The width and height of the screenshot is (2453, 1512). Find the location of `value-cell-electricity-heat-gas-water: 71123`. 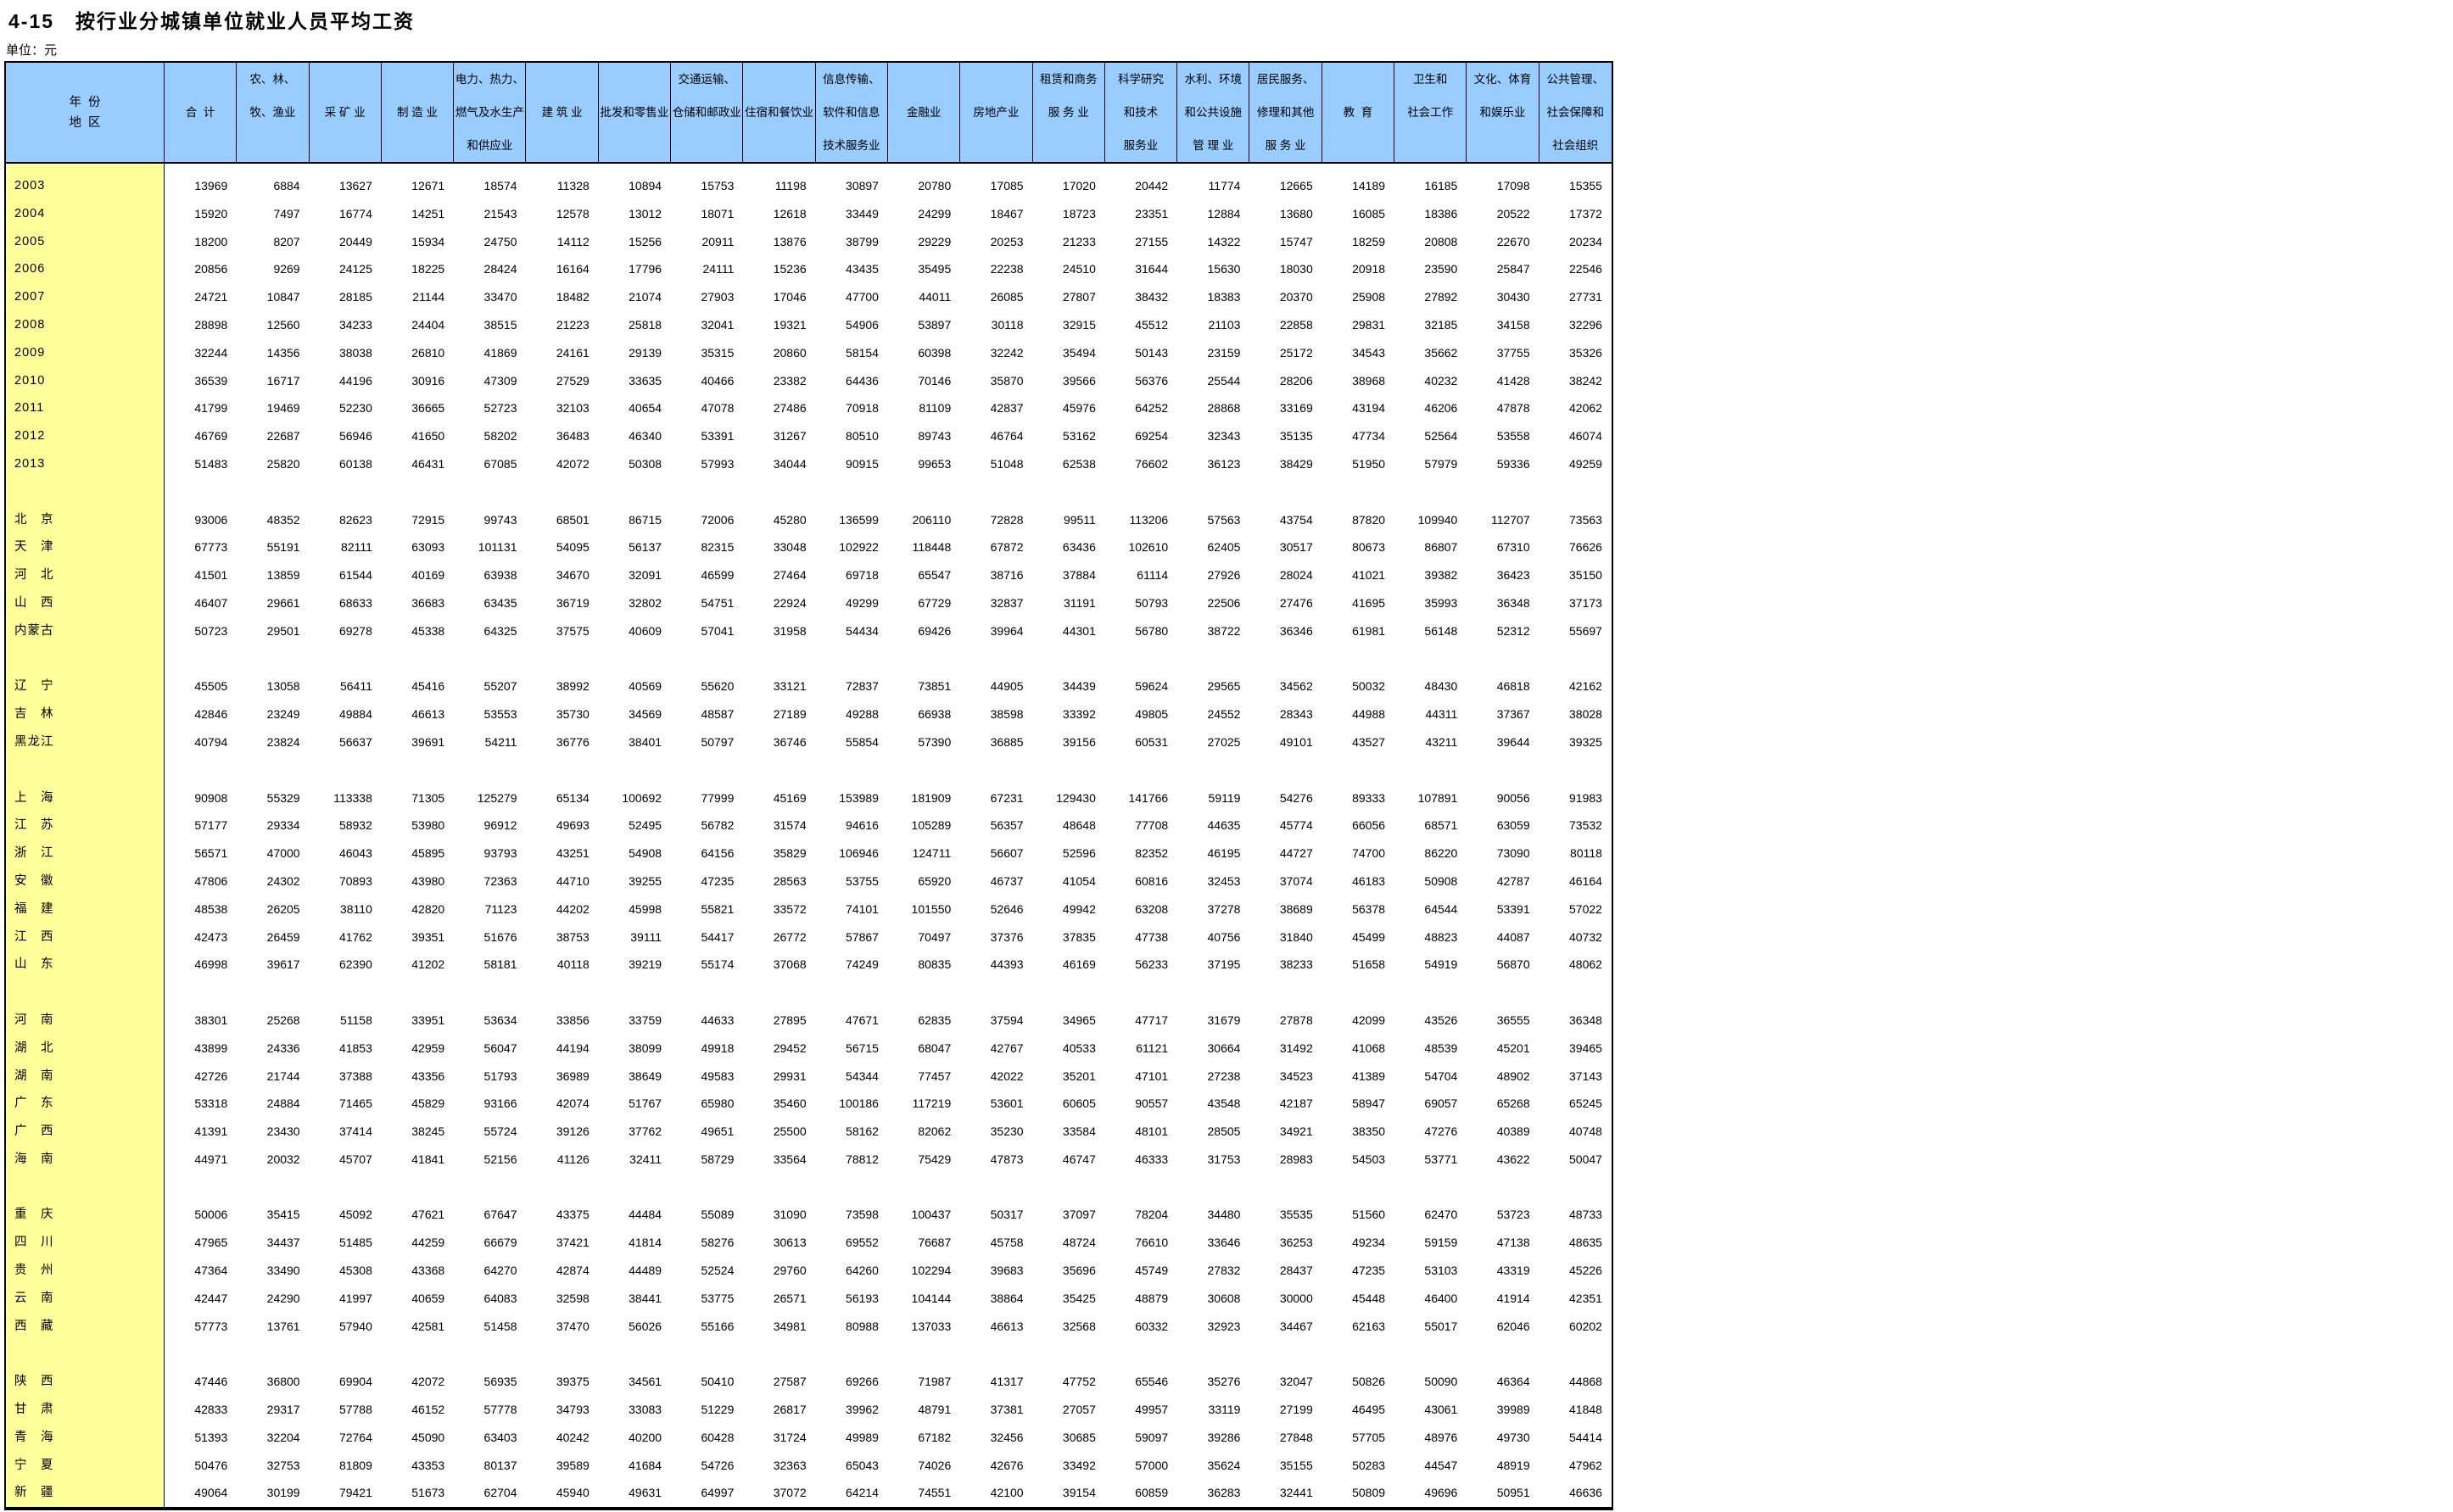

value-cell-electricity-heat-gas-water: 71123 is located at coordinates (500, 908).